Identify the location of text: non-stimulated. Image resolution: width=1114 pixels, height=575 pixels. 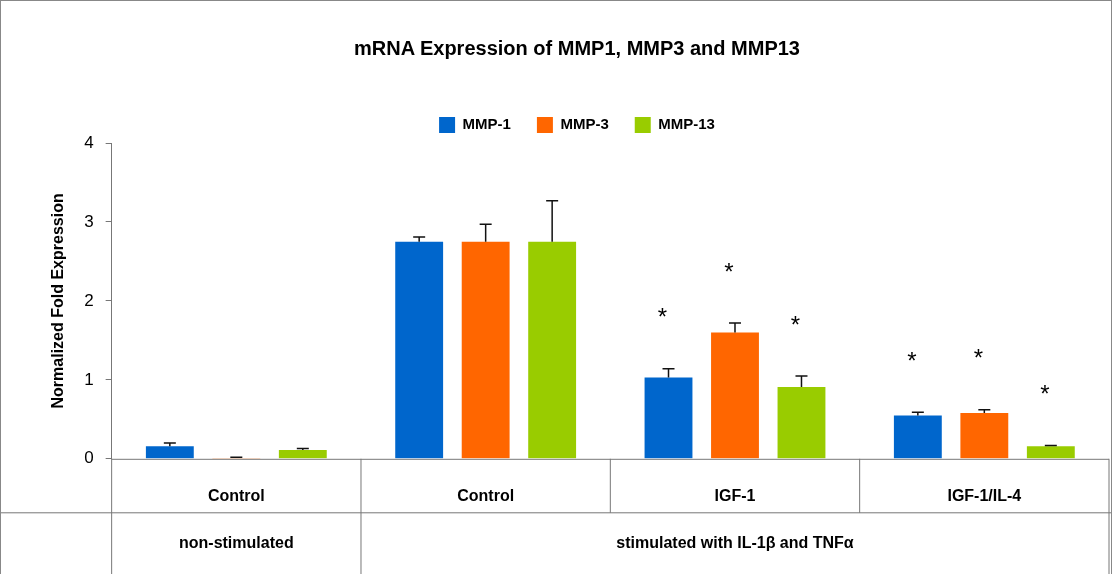
(236, 542).